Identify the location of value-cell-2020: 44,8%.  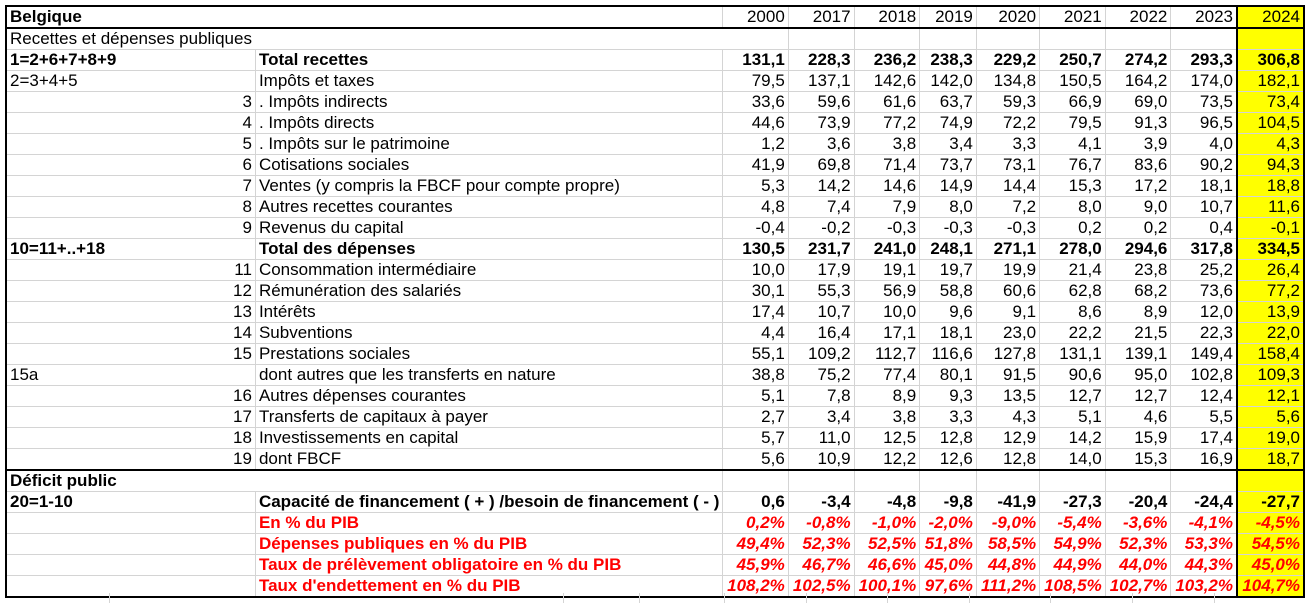
(1008, 565).